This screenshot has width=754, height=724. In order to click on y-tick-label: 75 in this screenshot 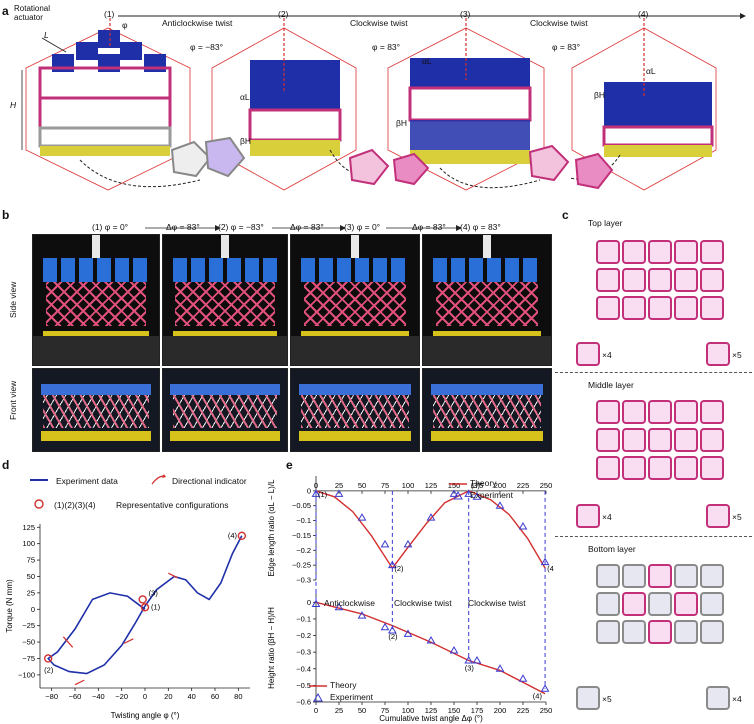, I will do `click(31, 560)`.